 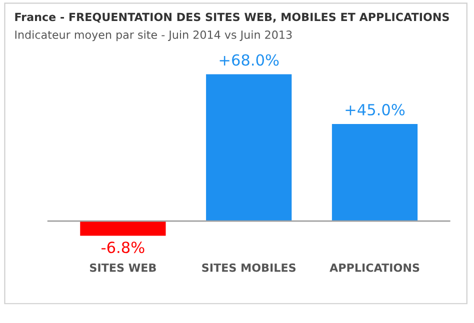 I want to click on x-tick-label: SITES WEB, so click(x=123, y=267).